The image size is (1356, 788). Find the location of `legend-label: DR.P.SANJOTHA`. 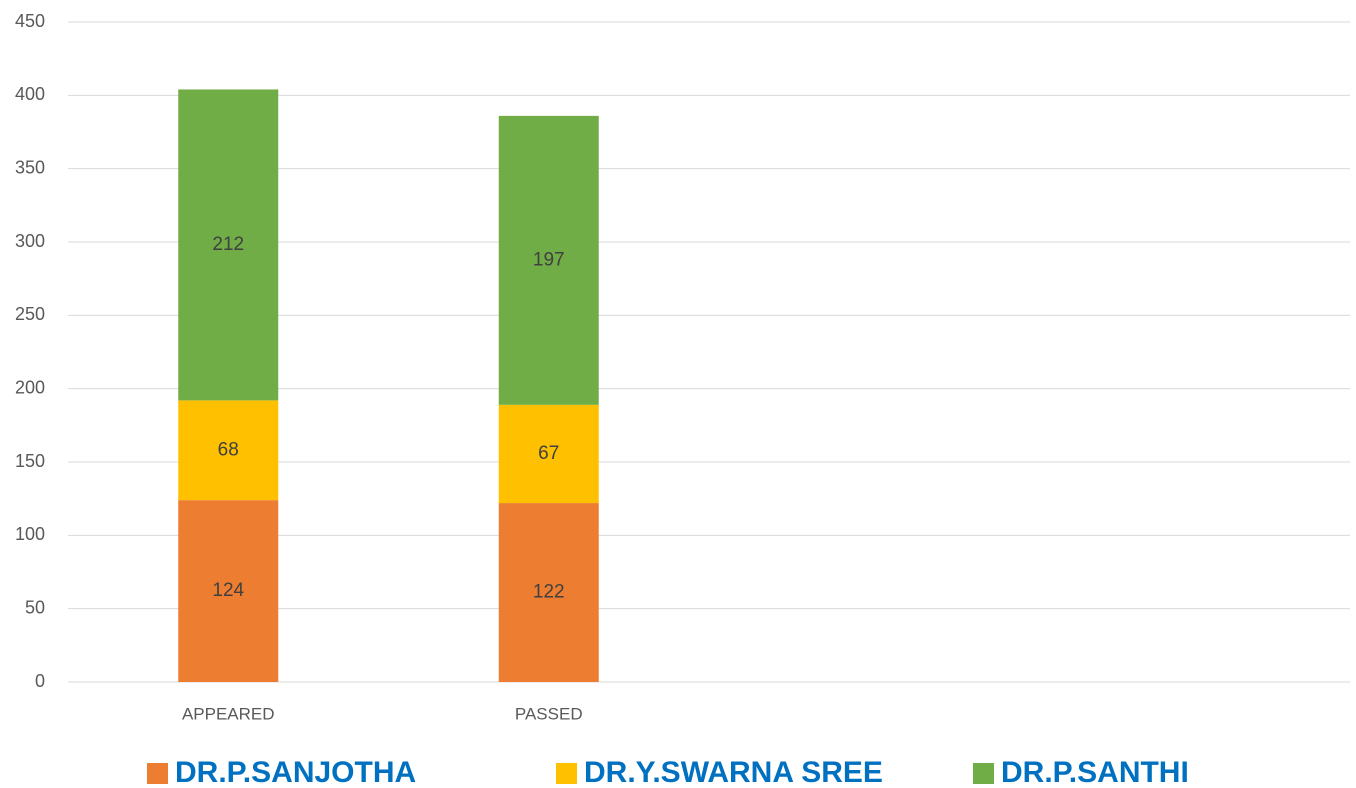

legend-label: DR.P.SANJOTHA is located at coordinates (295, 772).